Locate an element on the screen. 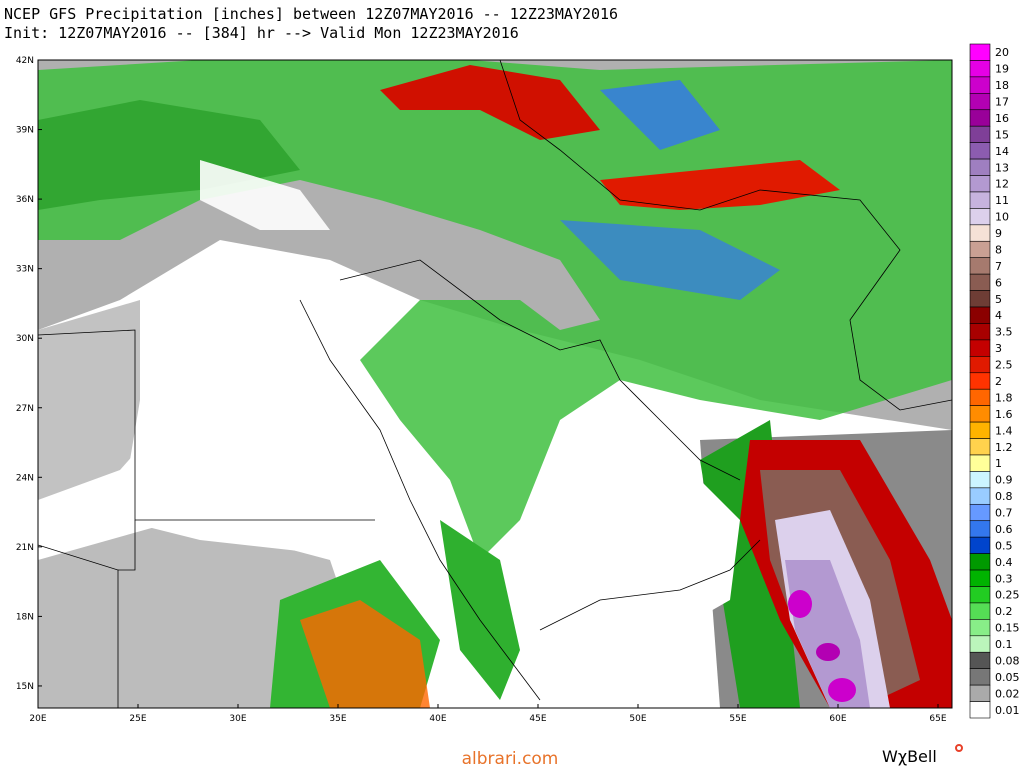  lat-label: 27N is located at coordinates (25, 409).